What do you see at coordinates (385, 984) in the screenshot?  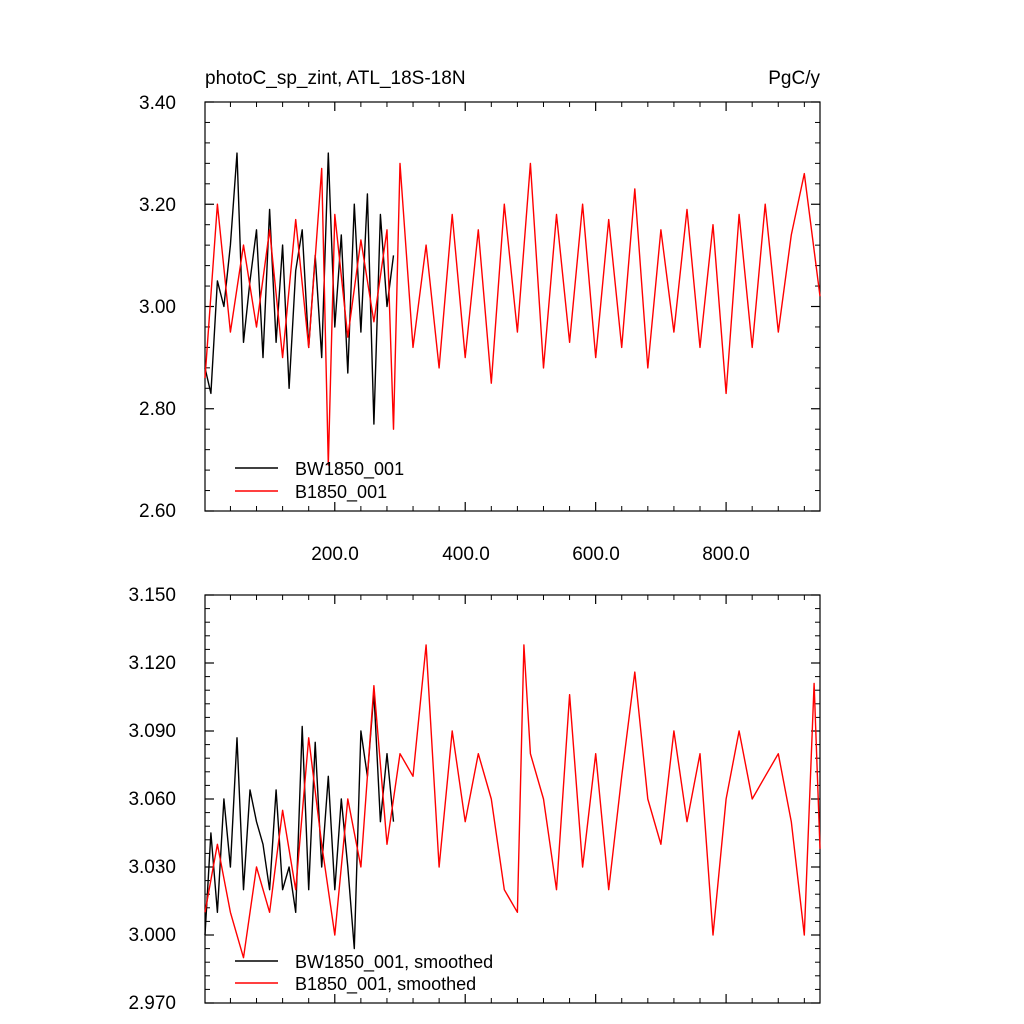 I see `legend-label-b1850-smoothed: B1850_001, smoothed` at bounding box center [385, 984].